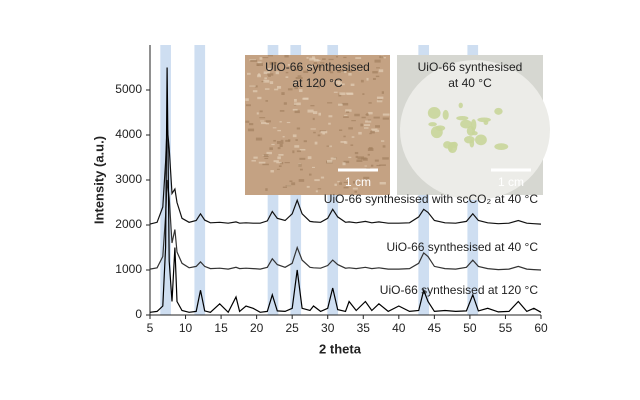 This screenshot has height=400, width=640. I want to click on scale-label: 1 cm, so click(358, 182).